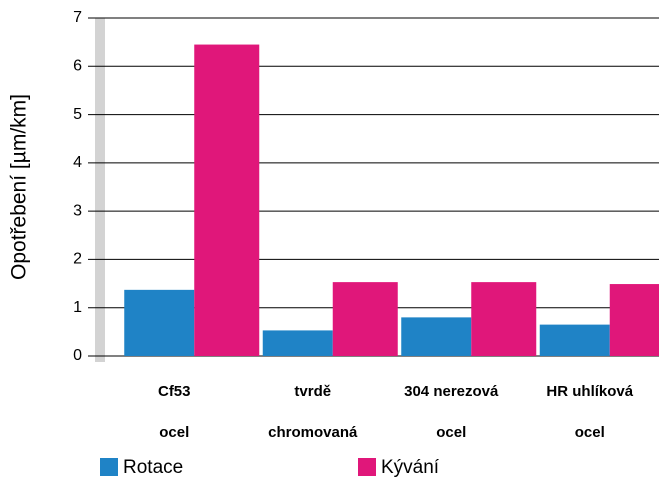  What do you see at coordinates (77, 210) in the screenshot?
I see `y-tick-label: 3` at bounding box center [77, 210].